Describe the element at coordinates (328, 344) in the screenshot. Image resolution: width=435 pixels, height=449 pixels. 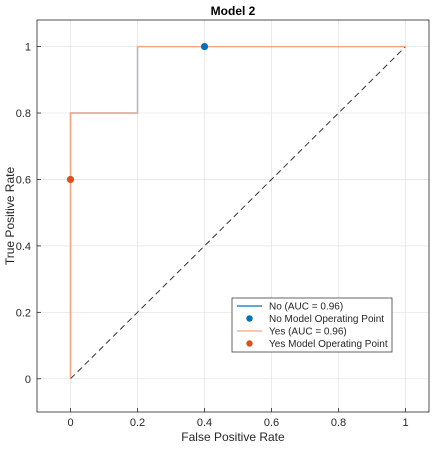
I see `legend-entry-label: Yes Model Operating Point` at that location.